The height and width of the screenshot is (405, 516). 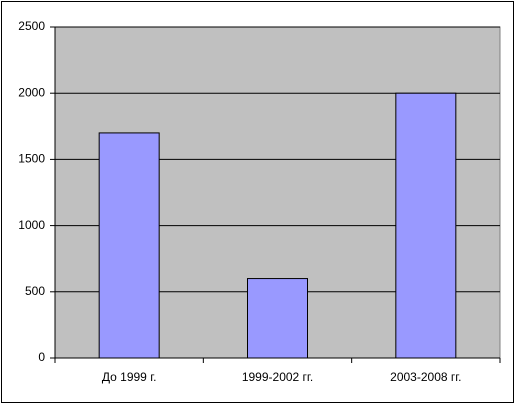 I want to click on x-tick-label: До 1999 г., so click(x=129, y=377).